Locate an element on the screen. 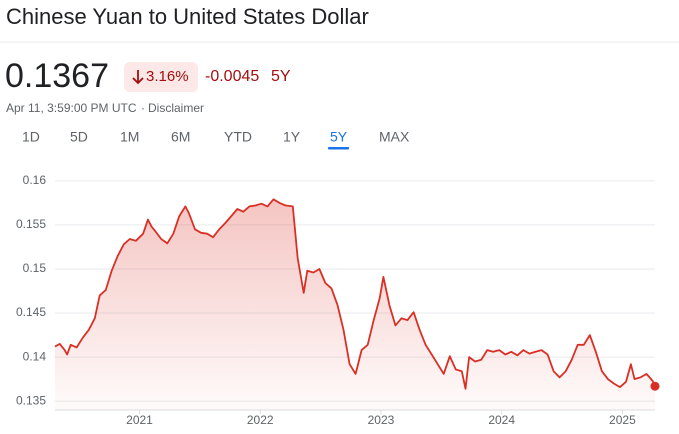 This screenshot has height=434, width=679. change-percent: 3.16% is located at coordinates (167, 76).